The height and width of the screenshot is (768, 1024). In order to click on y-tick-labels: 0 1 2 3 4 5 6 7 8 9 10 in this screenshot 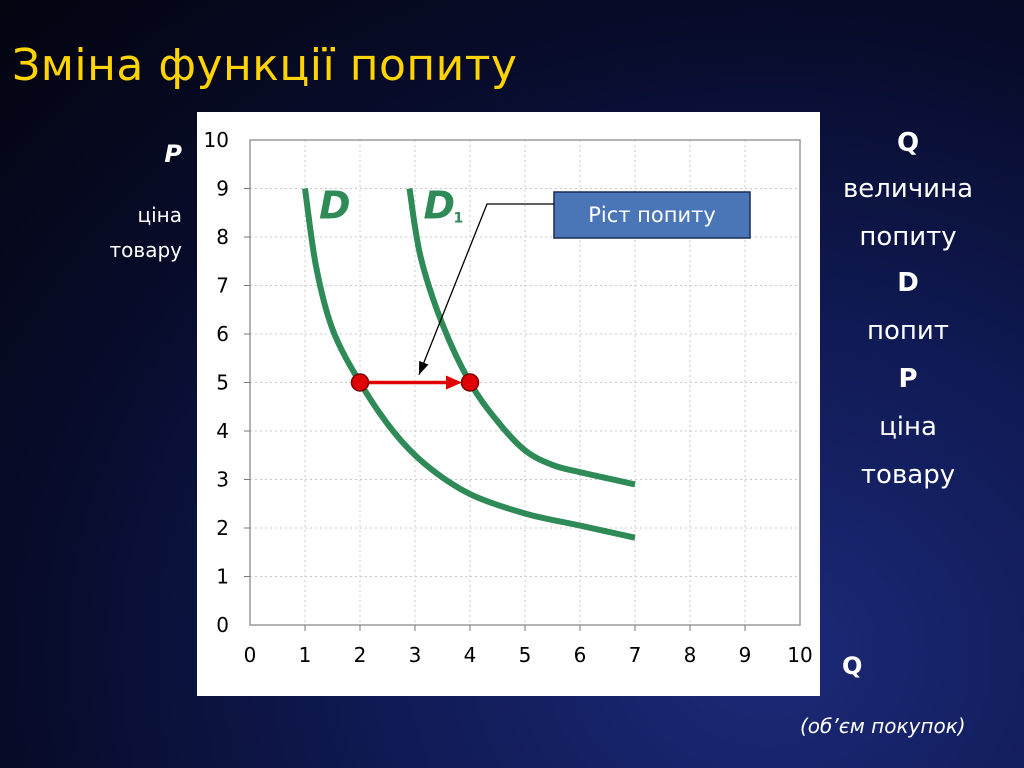, I will do `click(227, 382)`.